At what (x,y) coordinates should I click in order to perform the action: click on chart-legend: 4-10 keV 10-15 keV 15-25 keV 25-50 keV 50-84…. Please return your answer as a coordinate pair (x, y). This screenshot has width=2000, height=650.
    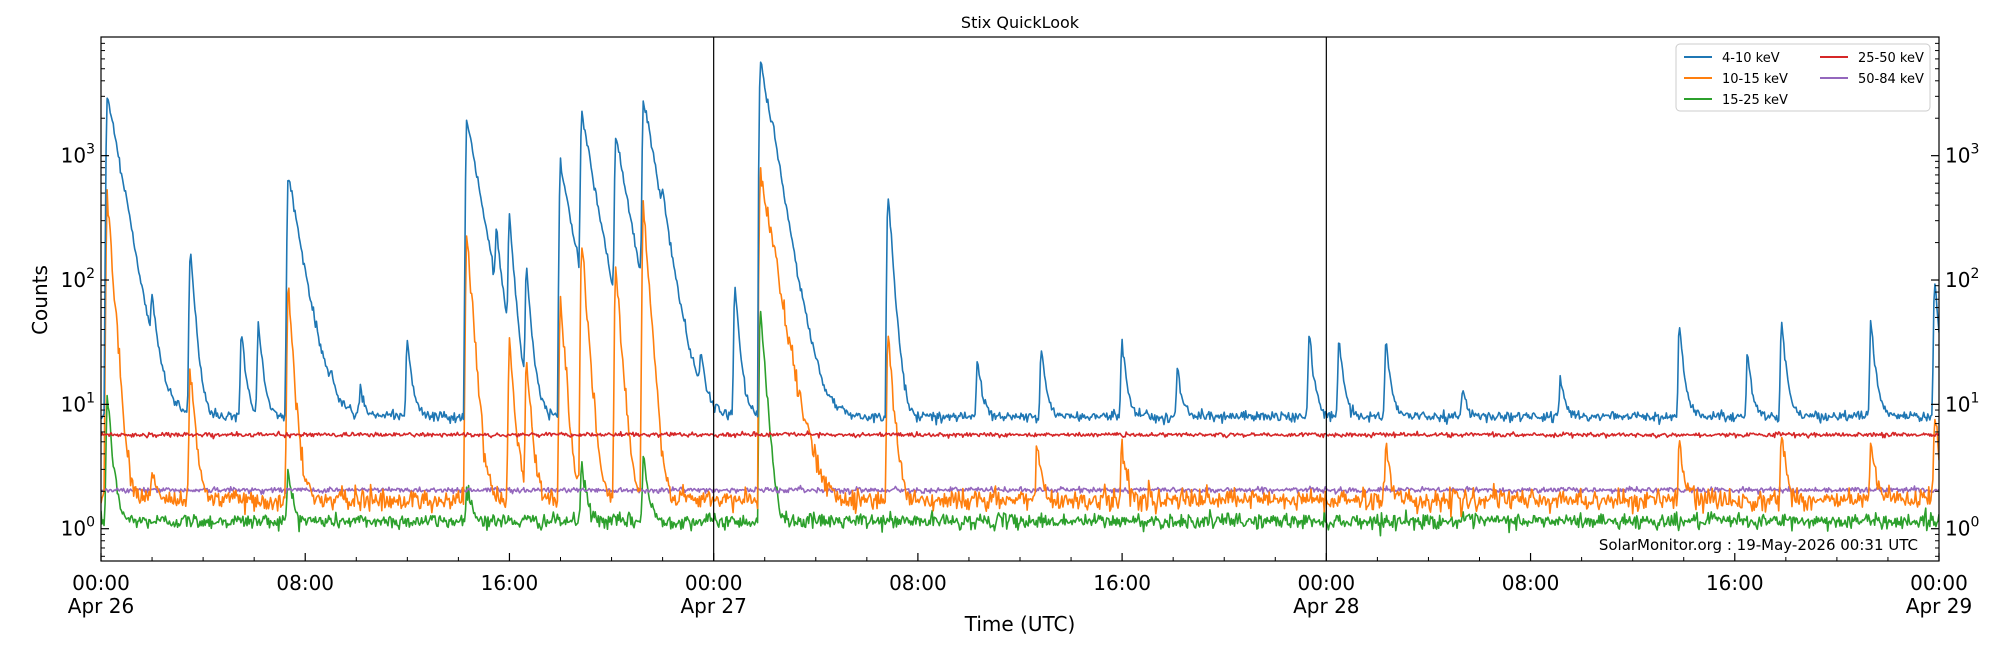
    Looking at the image, I should click on (1803, 77).